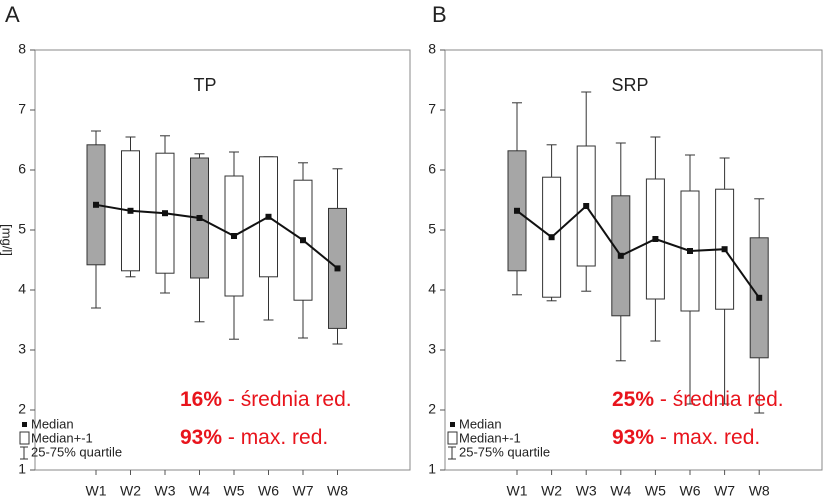 The width and height of the screenshot is (826, 504). What do you see at coordinates (439, 14) in the screenshot?
I see `panel-label: B` at bounding box center [439, 14].